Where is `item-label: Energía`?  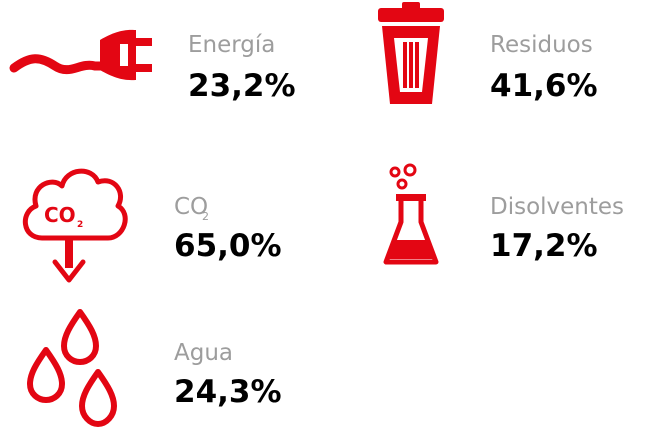
item-label: Energía is located at coordinates (231, 45).